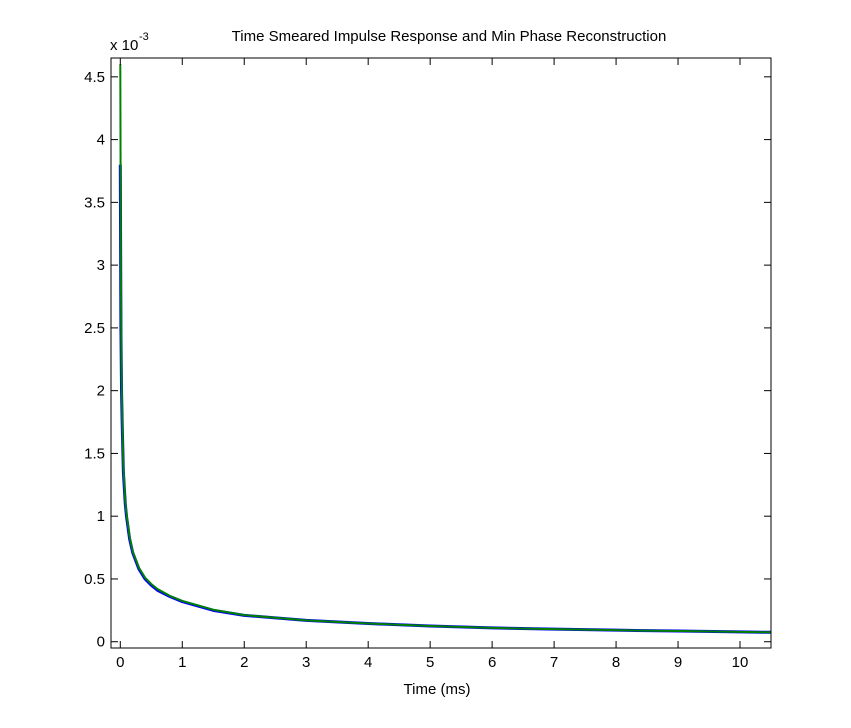 The image size is (851, 728). What do you see at coordinates (492, 662) in the screenshot?
I see `x-tick-label: 6` at bounding box center [492, 662].